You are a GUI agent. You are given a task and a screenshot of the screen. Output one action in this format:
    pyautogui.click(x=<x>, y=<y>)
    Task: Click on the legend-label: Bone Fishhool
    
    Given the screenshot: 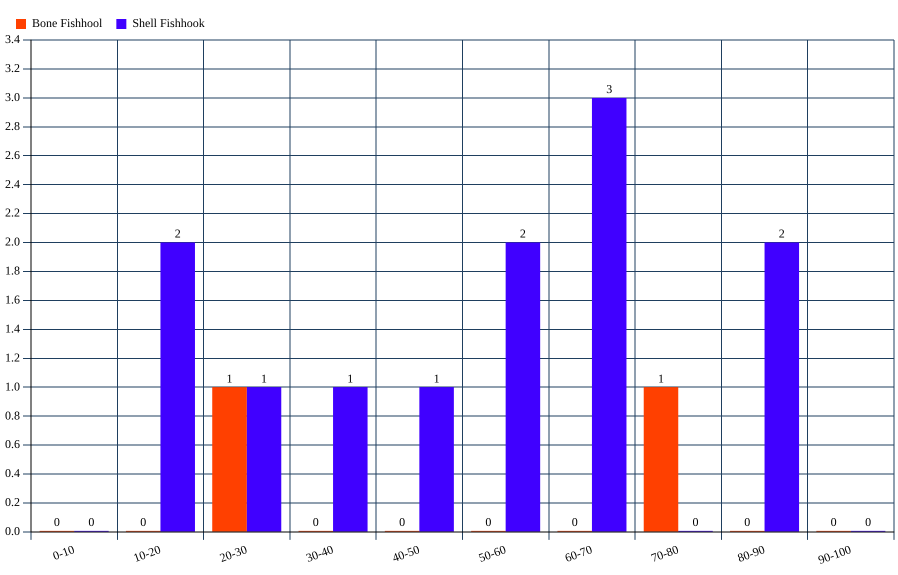 What is the action you would take?
    pyautogui.click(x=68, y=23)
    